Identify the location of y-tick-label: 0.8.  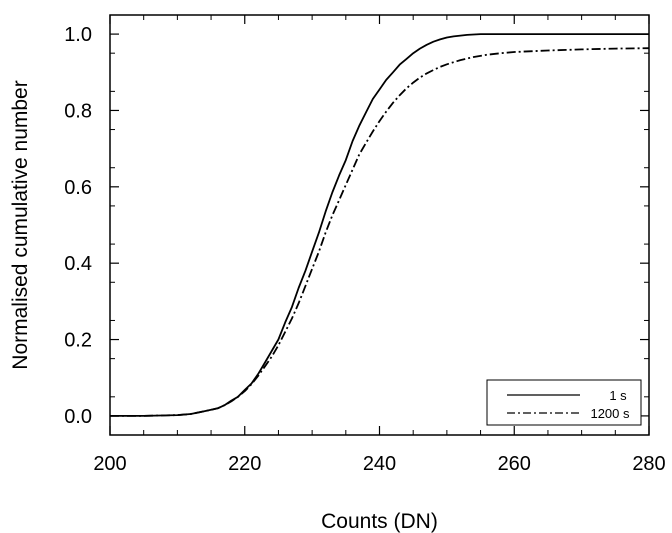
(78, 111).